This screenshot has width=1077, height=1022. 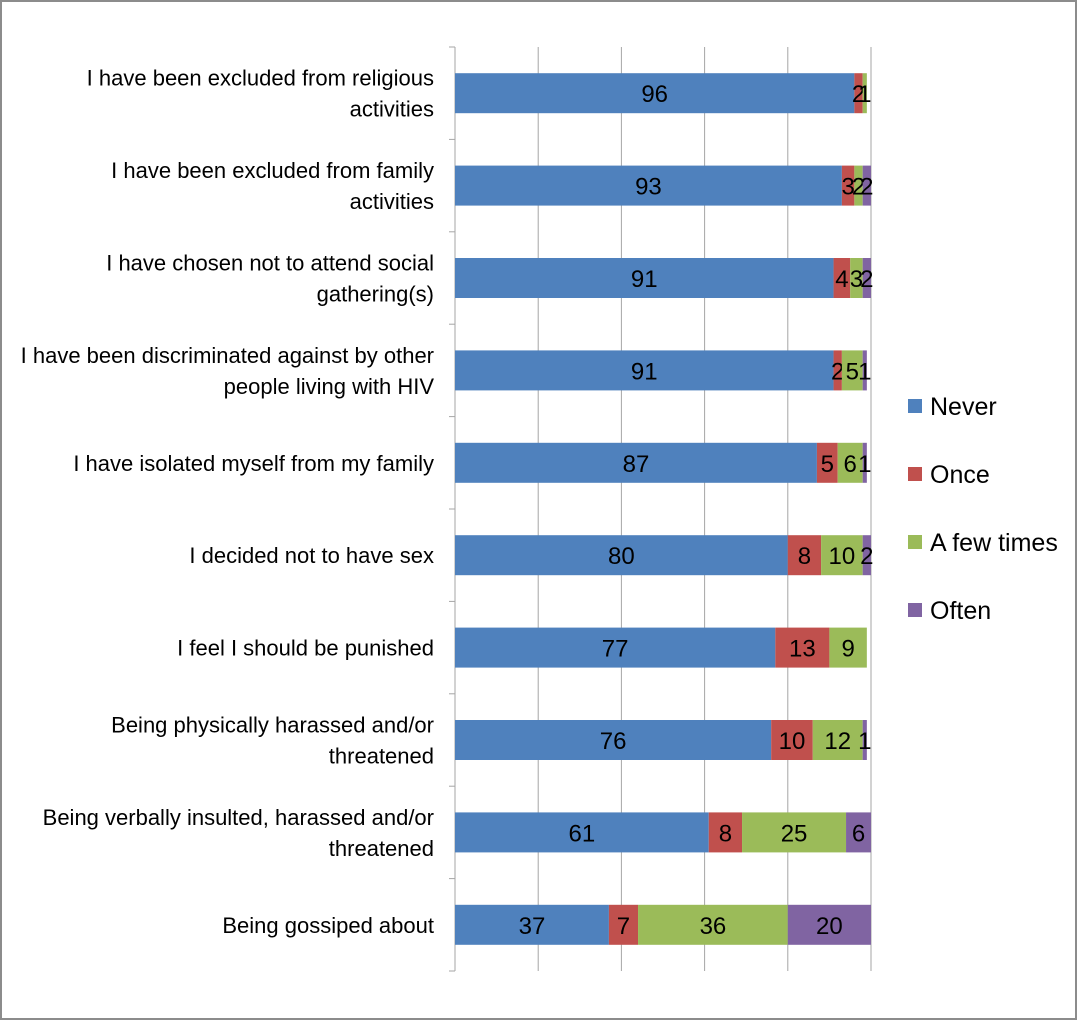 What do you see at coordinates (329, 386) in the screenshot?
I see `category-label: people living with HIV` at bounding box center [329, 386].